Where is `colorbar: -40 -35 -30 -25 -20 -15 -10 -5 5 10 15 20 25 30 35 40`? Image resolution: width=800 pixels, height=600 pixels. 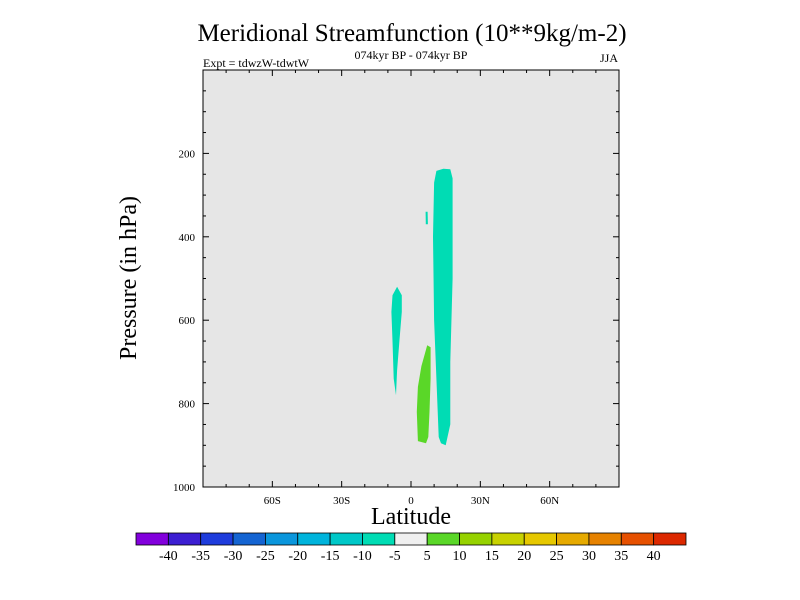 colorbar: -40 -35 -30 -25 -20 -15 -10 -5 5 10 15 20 25 30 35 40 is located at coordinates (411, 548).